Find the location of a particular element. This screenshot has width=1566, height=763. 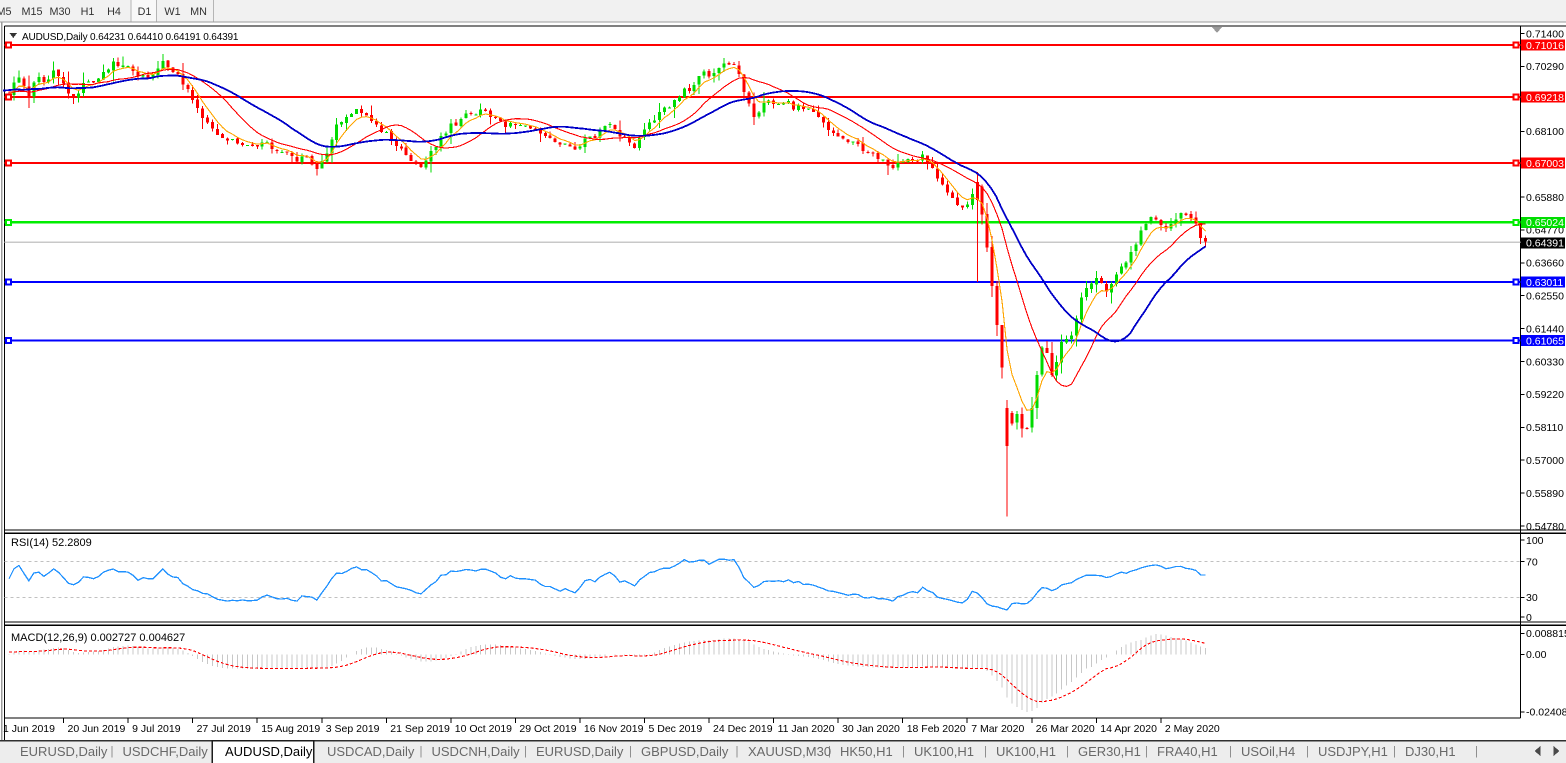

svg-text: 14 Apr 2020 is located at coordinates (1128, 729).